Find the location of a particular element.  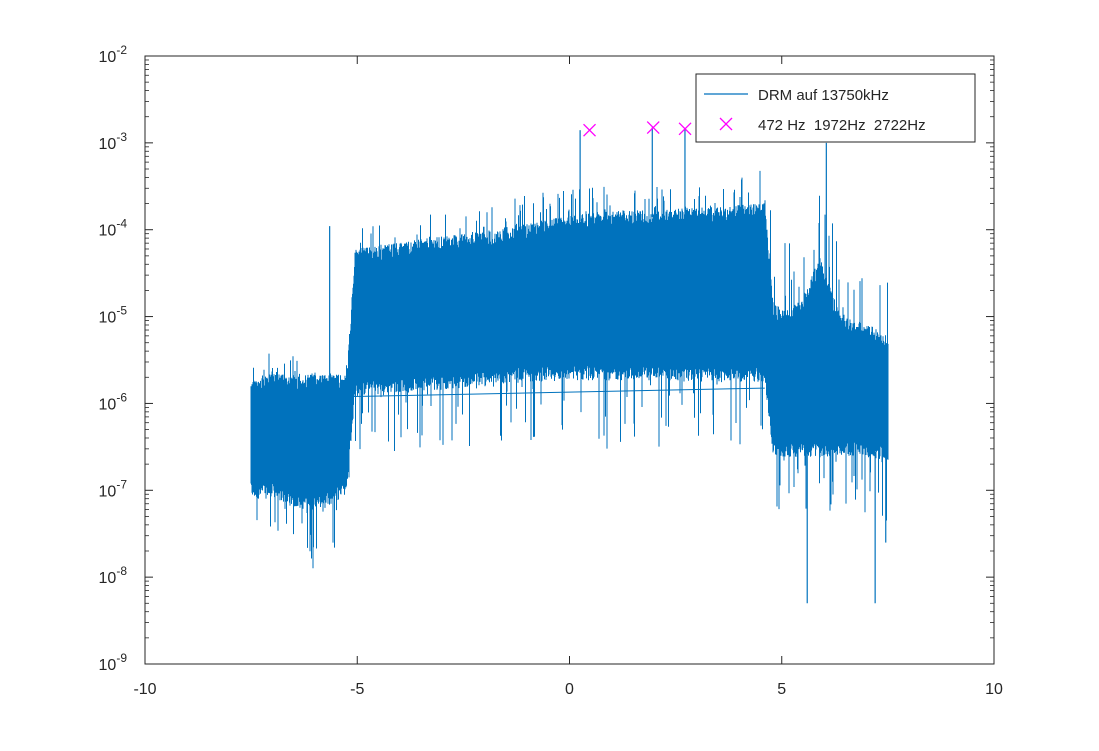

x-tick-label: 5 is located at coordinates (781, 689).